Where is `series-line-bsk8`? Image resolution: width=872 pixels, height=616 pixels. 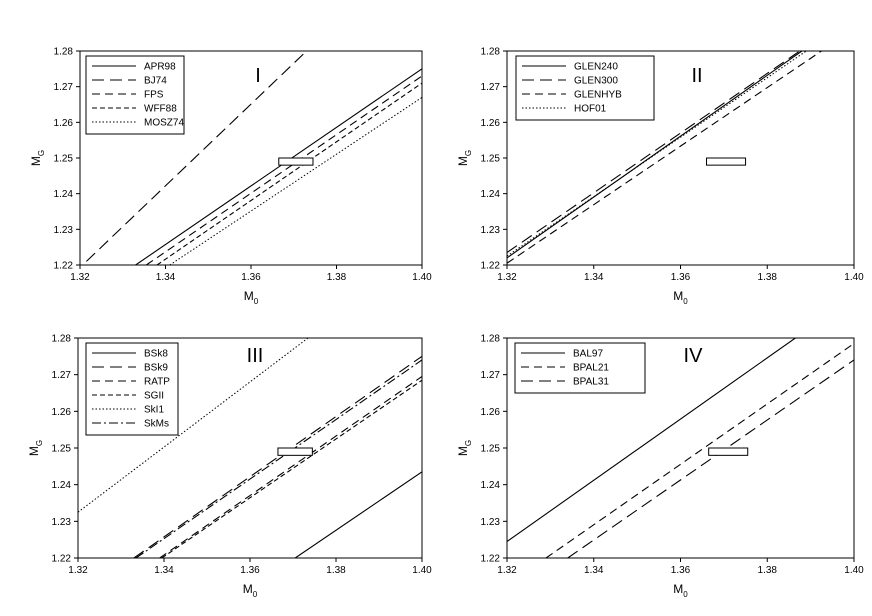
series-line-bsk8 is located at coordinates (358, 514).